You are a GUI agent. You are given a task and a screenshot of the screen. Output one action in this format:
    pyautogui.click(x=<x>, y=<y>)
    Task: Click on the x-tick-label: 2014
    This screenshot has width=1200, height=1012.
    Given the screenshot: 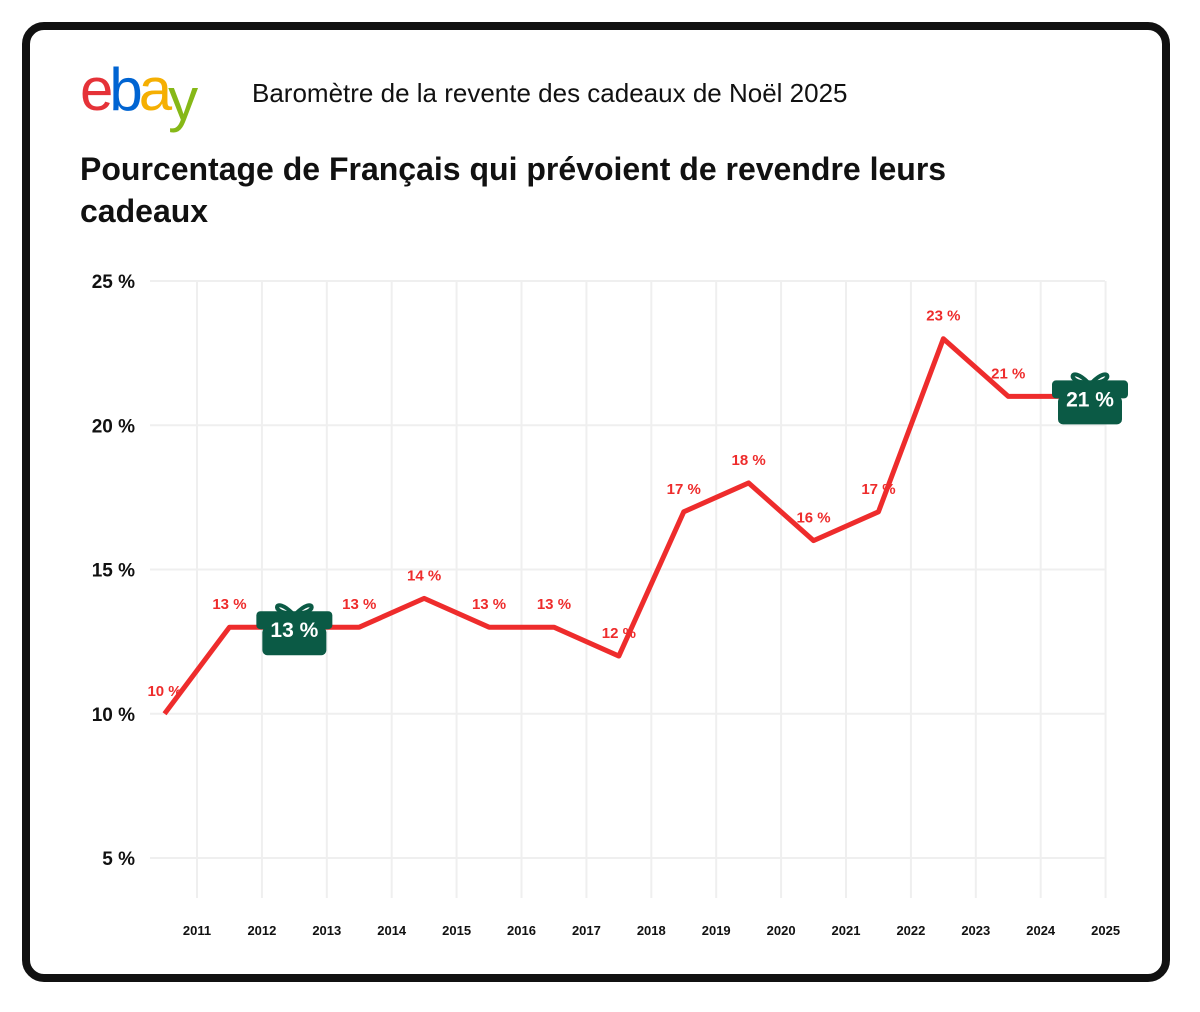 What is the action you would take?
    pyautogui.click(x=392, y=930)
    